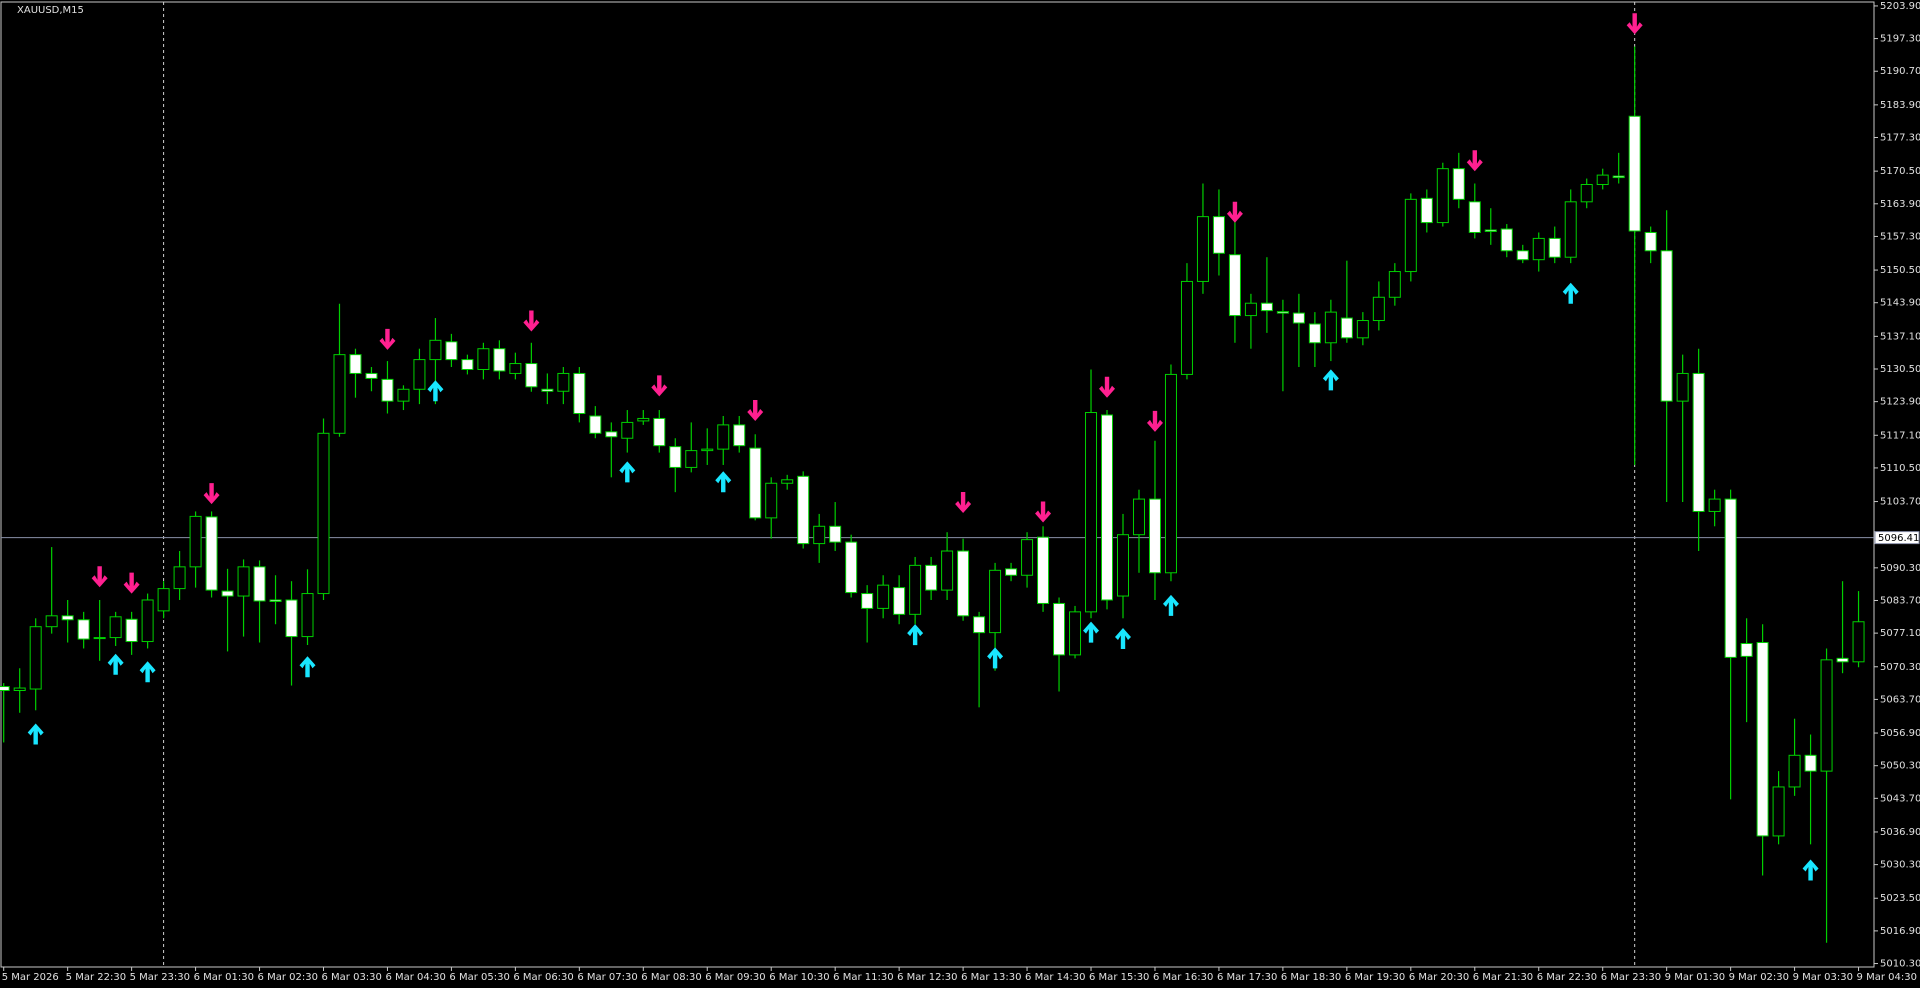 The image size is (1920, 988). Describe the element at coordinates (1900, 204) in the screenshot. I see `y-tick-label: 5163.90` at that location.